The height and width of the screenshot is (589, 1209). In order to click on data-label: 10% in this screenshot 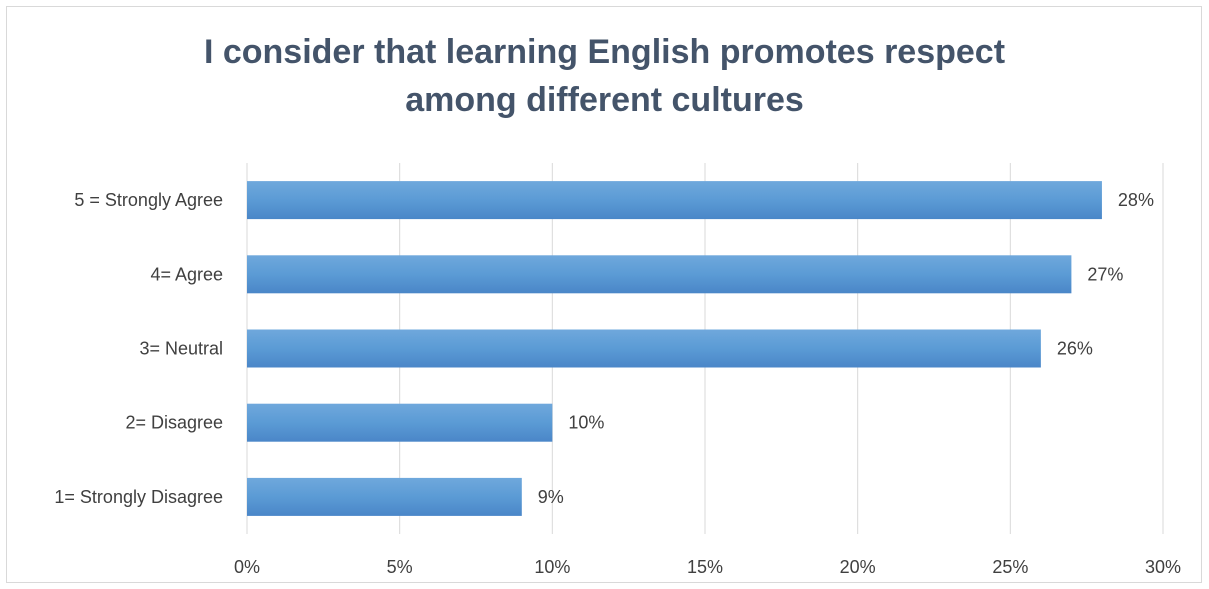, I will do `click(586, 423)`.